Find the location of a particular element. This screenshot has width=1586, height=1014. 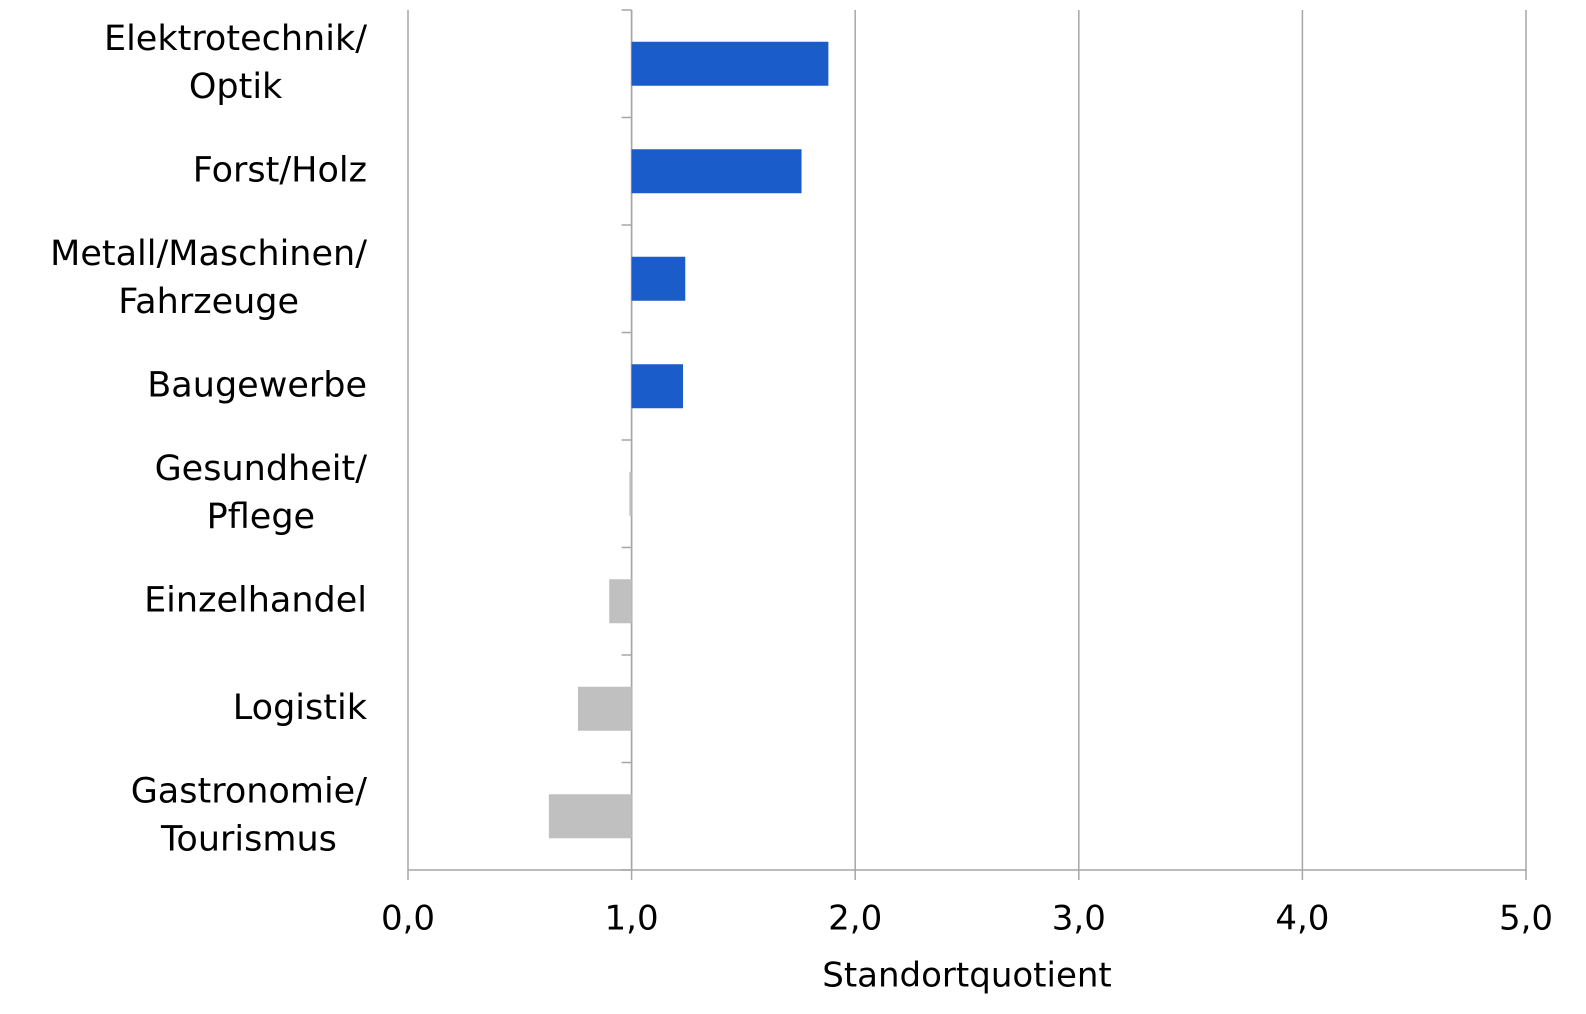

y-tick-label: Logistik is located at coordinates (300, 708).